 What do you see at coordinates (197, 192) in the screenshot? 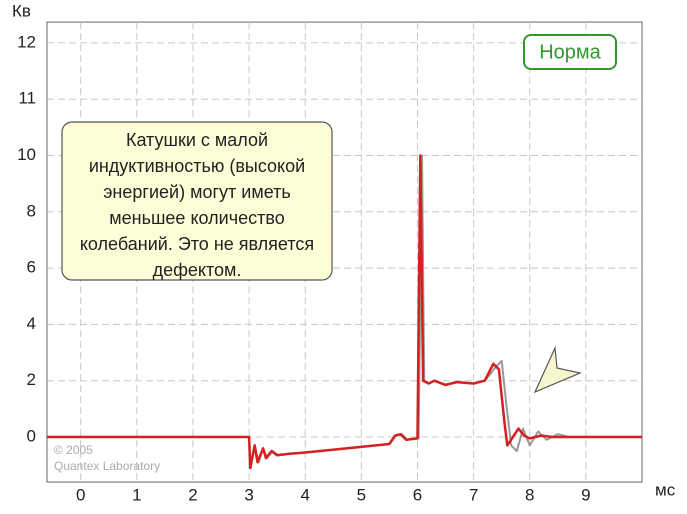
I see `callout-line: энергией) могут иметь` at bounding box center [197, 192].